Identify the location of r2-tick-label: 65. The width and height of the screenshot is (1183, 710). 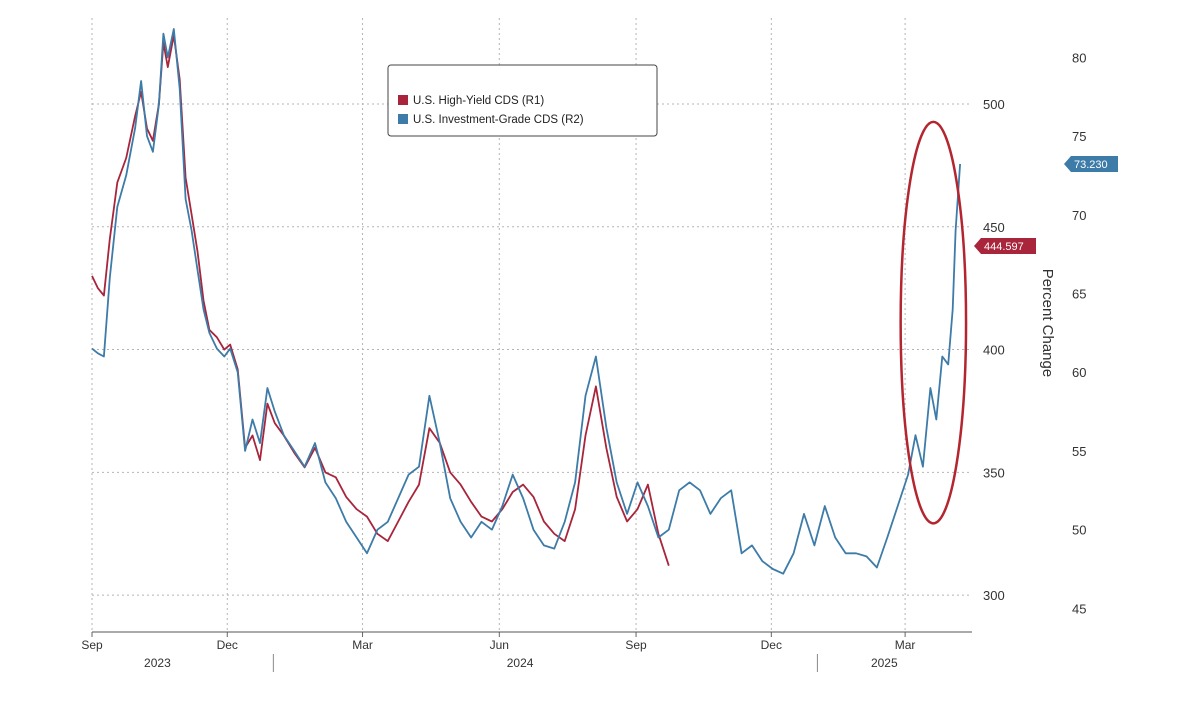
(1079, 294).